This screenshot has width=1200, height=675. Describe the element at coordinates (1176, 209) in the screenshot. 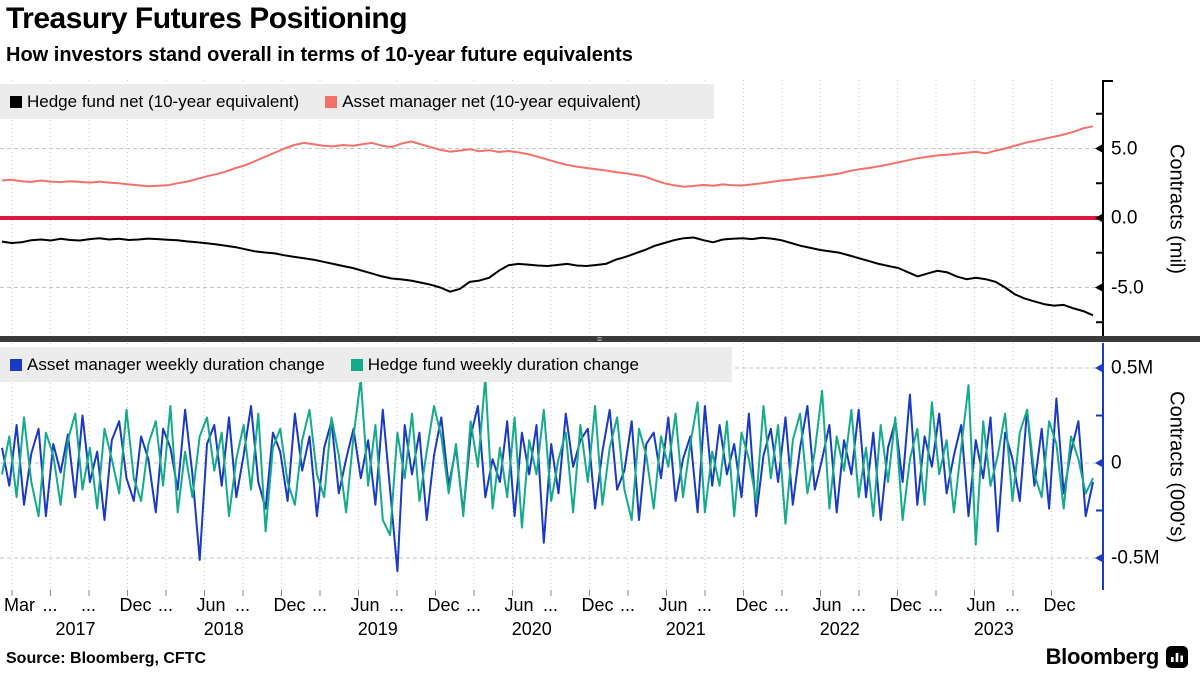

I see `top-y-axis-title: Contracts (mil)` at that location.